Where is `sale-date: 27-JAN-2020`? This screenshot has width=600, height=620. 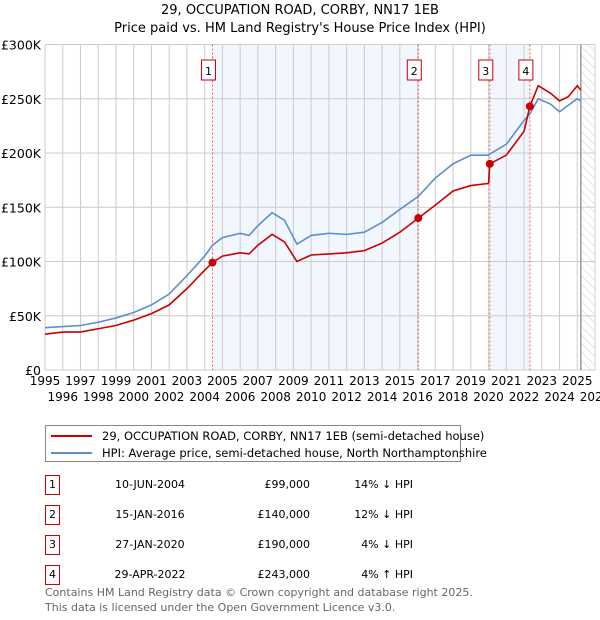
sale-date: 27-JAN-2020 is located at coordinates (150, 544).